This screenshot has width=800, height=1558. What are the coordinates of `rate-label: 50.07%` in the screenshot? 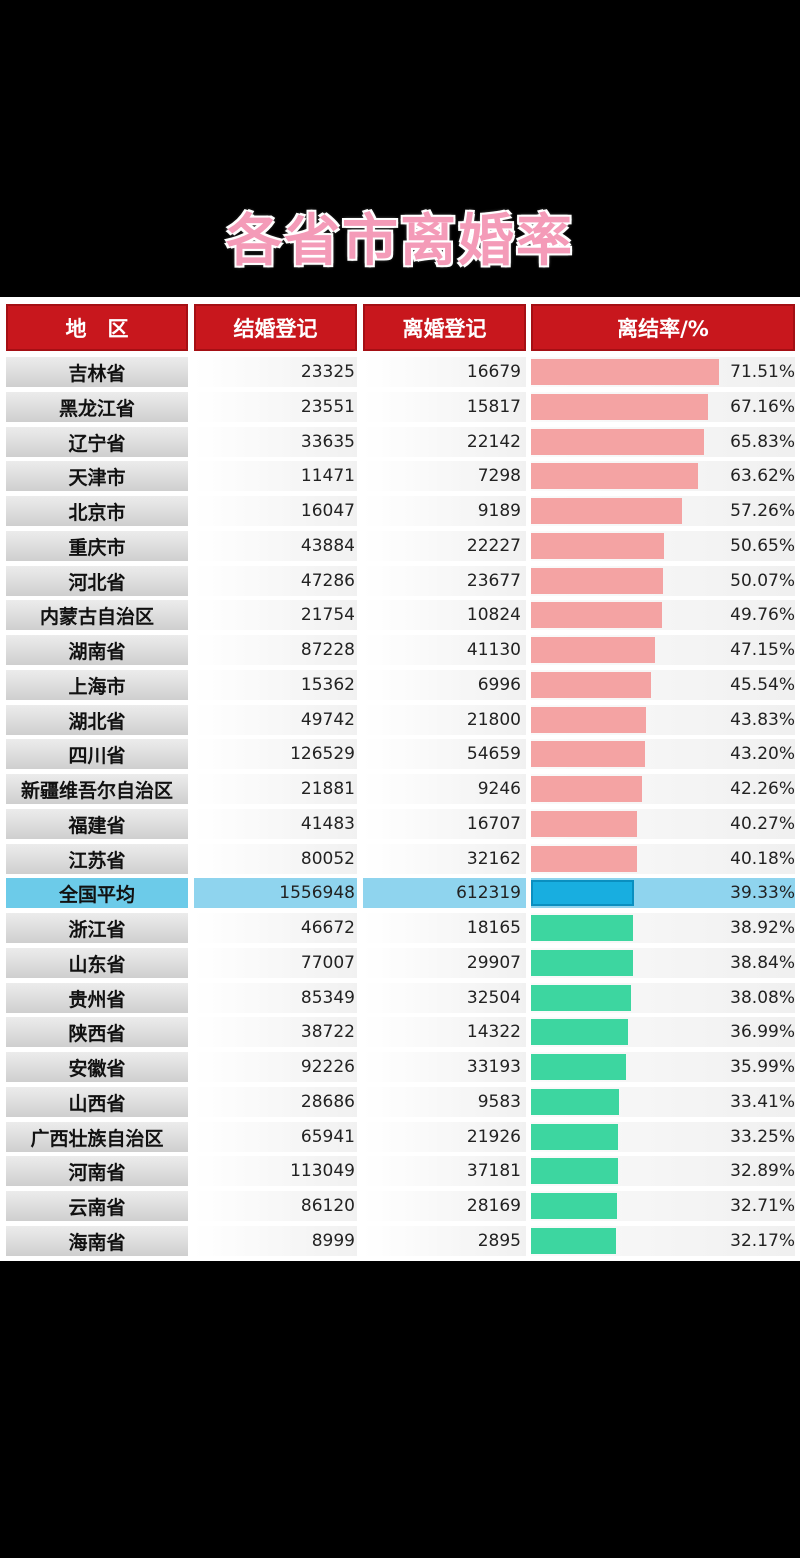 It's located at (762, 581).